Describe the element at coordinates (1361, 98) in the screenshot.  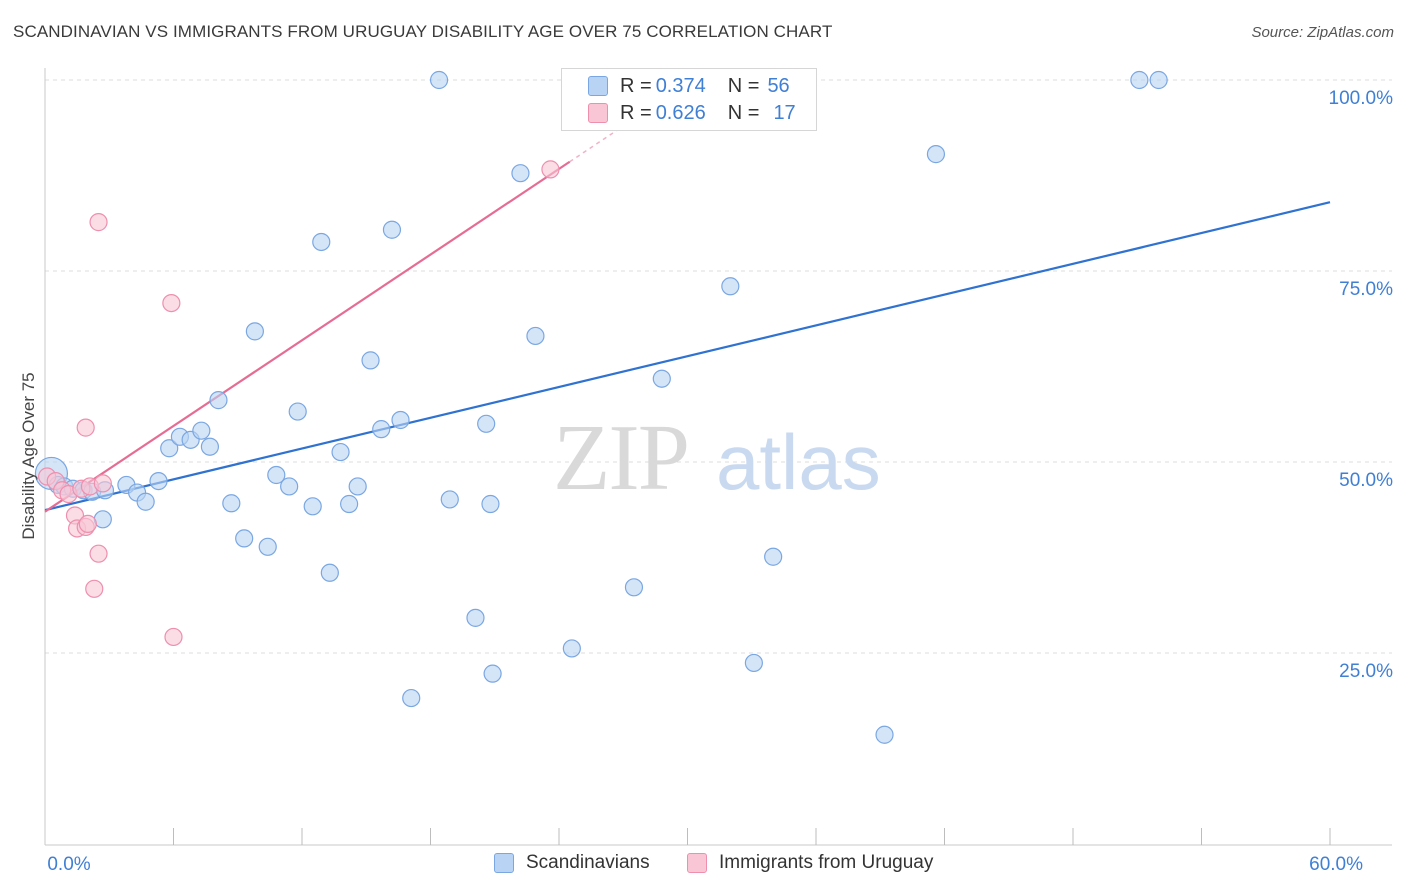
I see `y-tick-label: 100.0%` at that location.